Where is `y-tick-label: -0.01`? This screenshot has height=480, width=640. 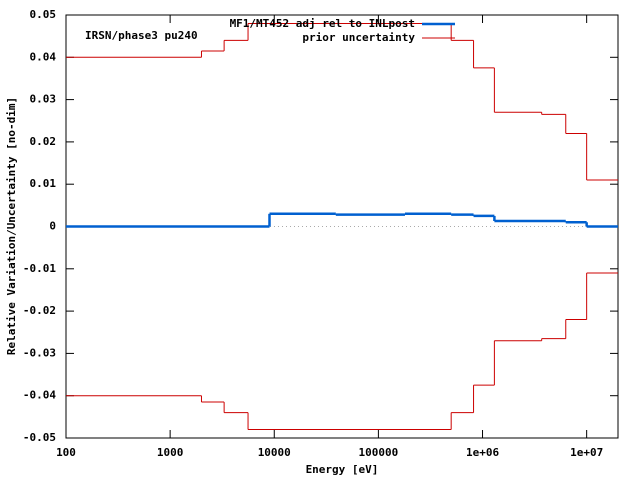
y-tick-label: -0.01 is located at coordinates (39, 268).